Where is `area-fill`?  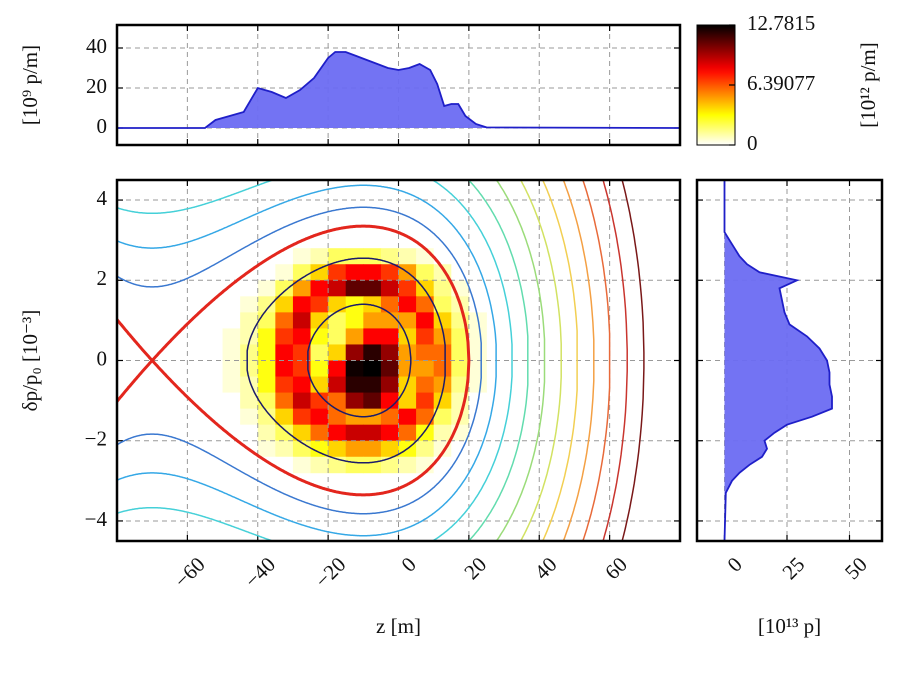
area-fill is located at coordinates (778, 360).